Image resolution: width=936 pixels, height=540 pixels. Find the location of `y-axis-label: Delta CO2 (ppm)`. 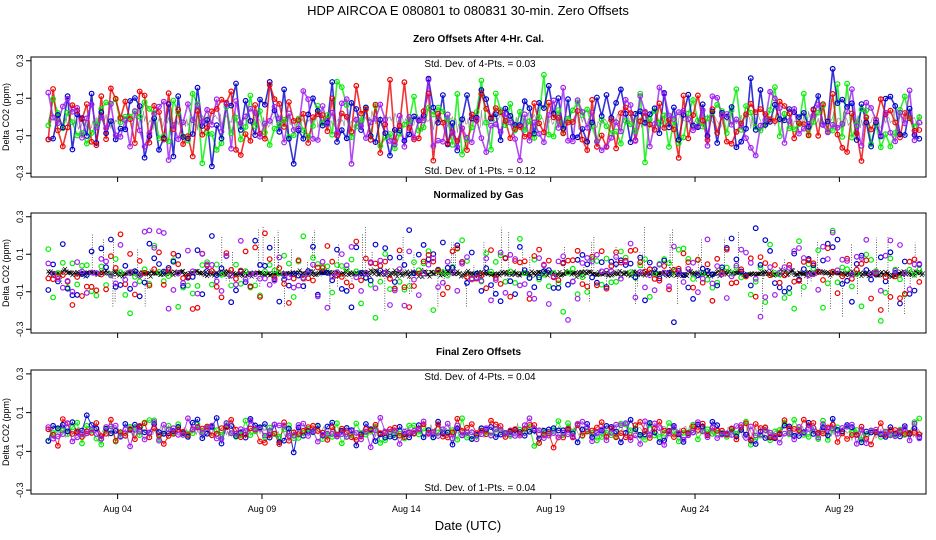

y-axis-label: Delta CO2 (ppm) is located at coordinates (6, 432).